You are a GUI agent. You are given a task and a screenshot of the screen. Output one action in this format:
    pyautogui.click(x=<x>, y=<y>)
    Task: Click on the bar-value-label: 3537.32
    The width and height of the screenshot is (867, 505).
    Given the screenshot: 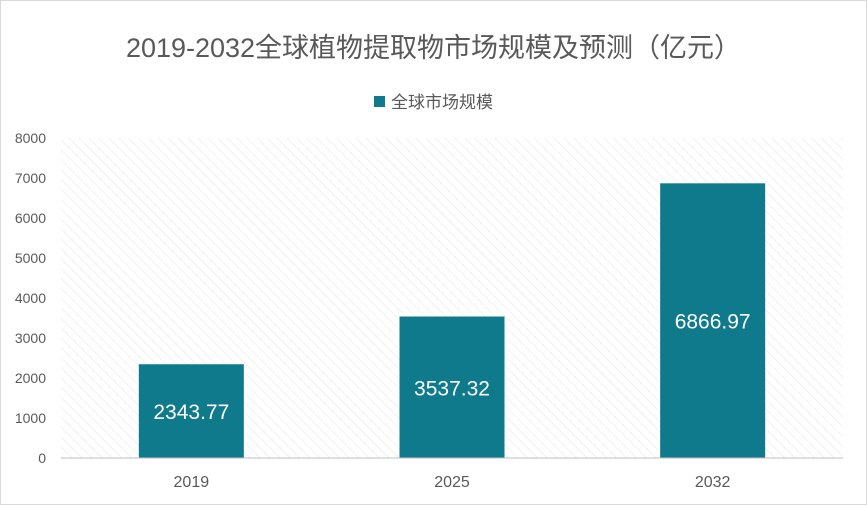 What is the action you would take?
    pyautogui.click(x=452, y=388)
    